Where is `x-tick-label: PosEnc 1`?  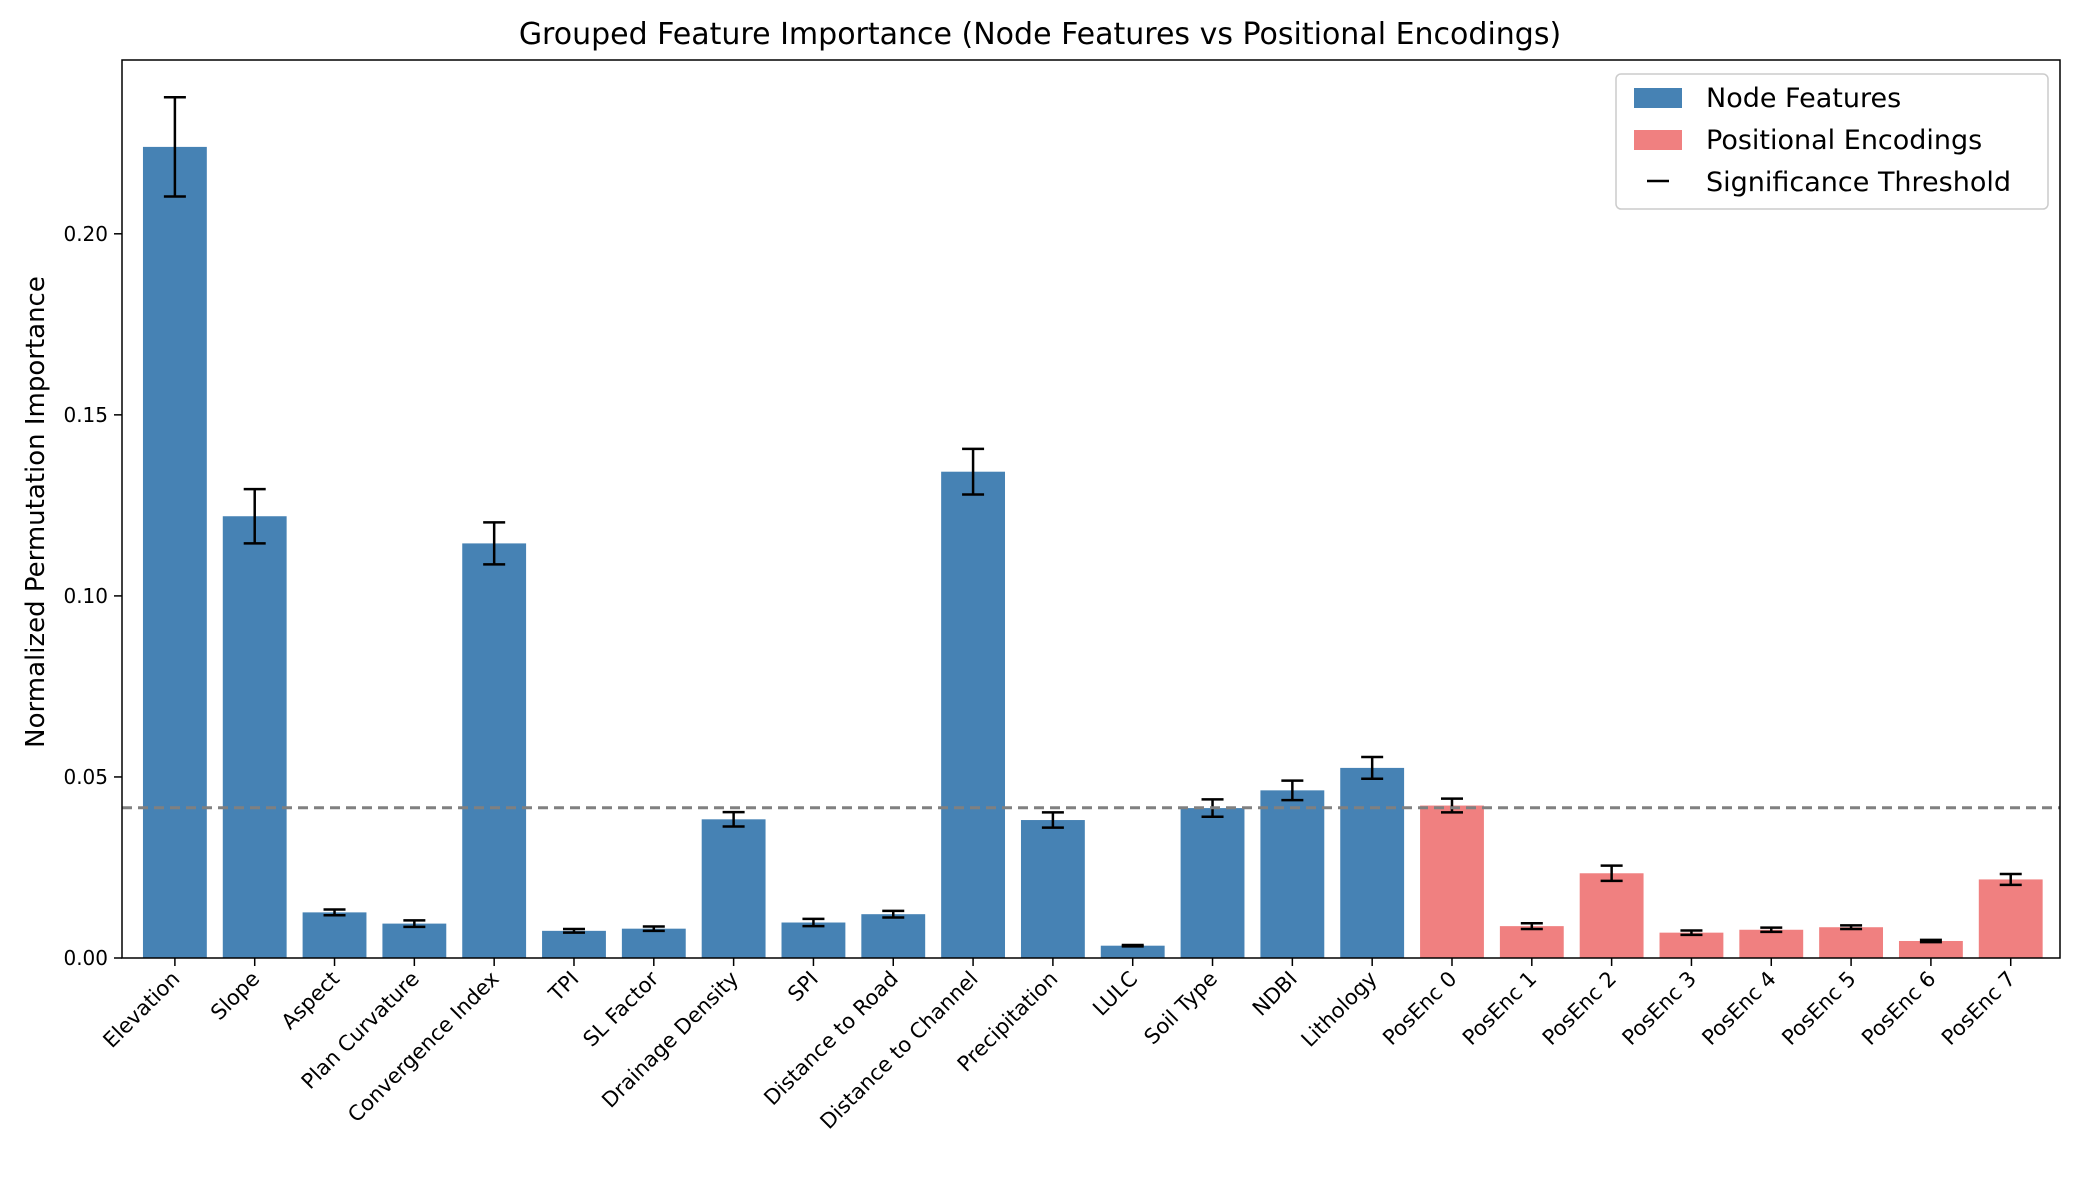
x-tick-label: PosEnc 1 is located at coordinates (1499, 1008).